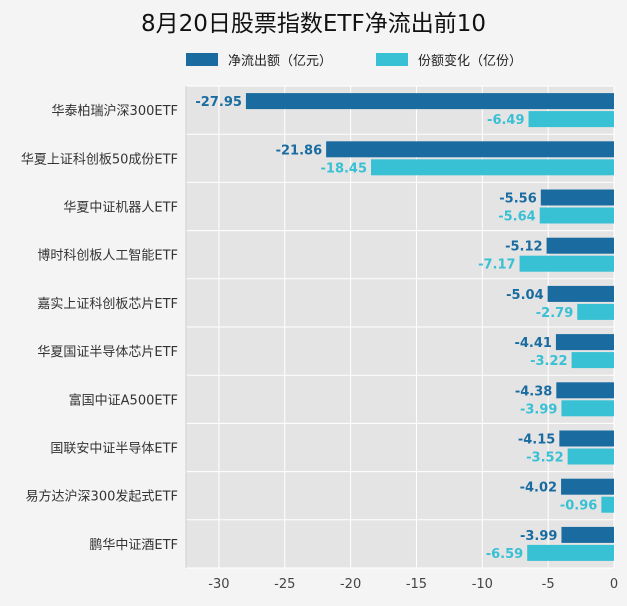 The height and width of the screenshot is (606, 627). What do you see at coordinates (482, 584) in the screenshot?
I see `x-tick-label: -10` at bounding box center [482, 584].